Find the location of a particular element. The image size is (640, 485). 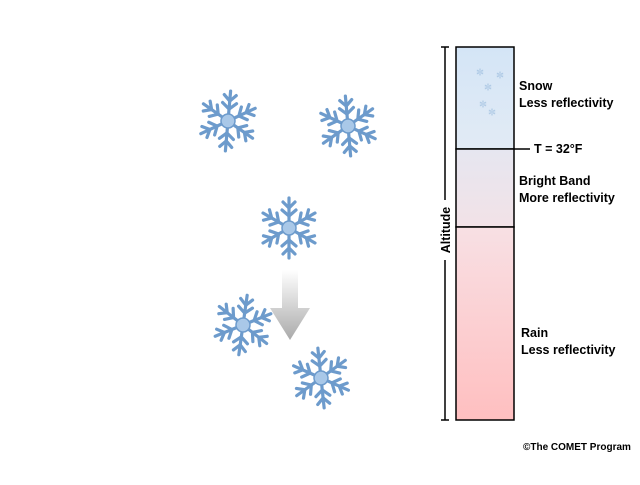

credit: ©The COMET Program is located at coordinates (577, 447).